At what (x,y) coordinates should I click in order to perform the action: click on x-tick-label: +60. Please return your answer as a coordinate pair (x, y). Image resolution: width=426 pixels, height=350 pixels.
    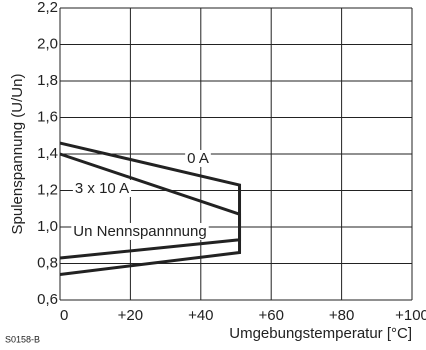
    Looking at the image, I should click on (270, 315).